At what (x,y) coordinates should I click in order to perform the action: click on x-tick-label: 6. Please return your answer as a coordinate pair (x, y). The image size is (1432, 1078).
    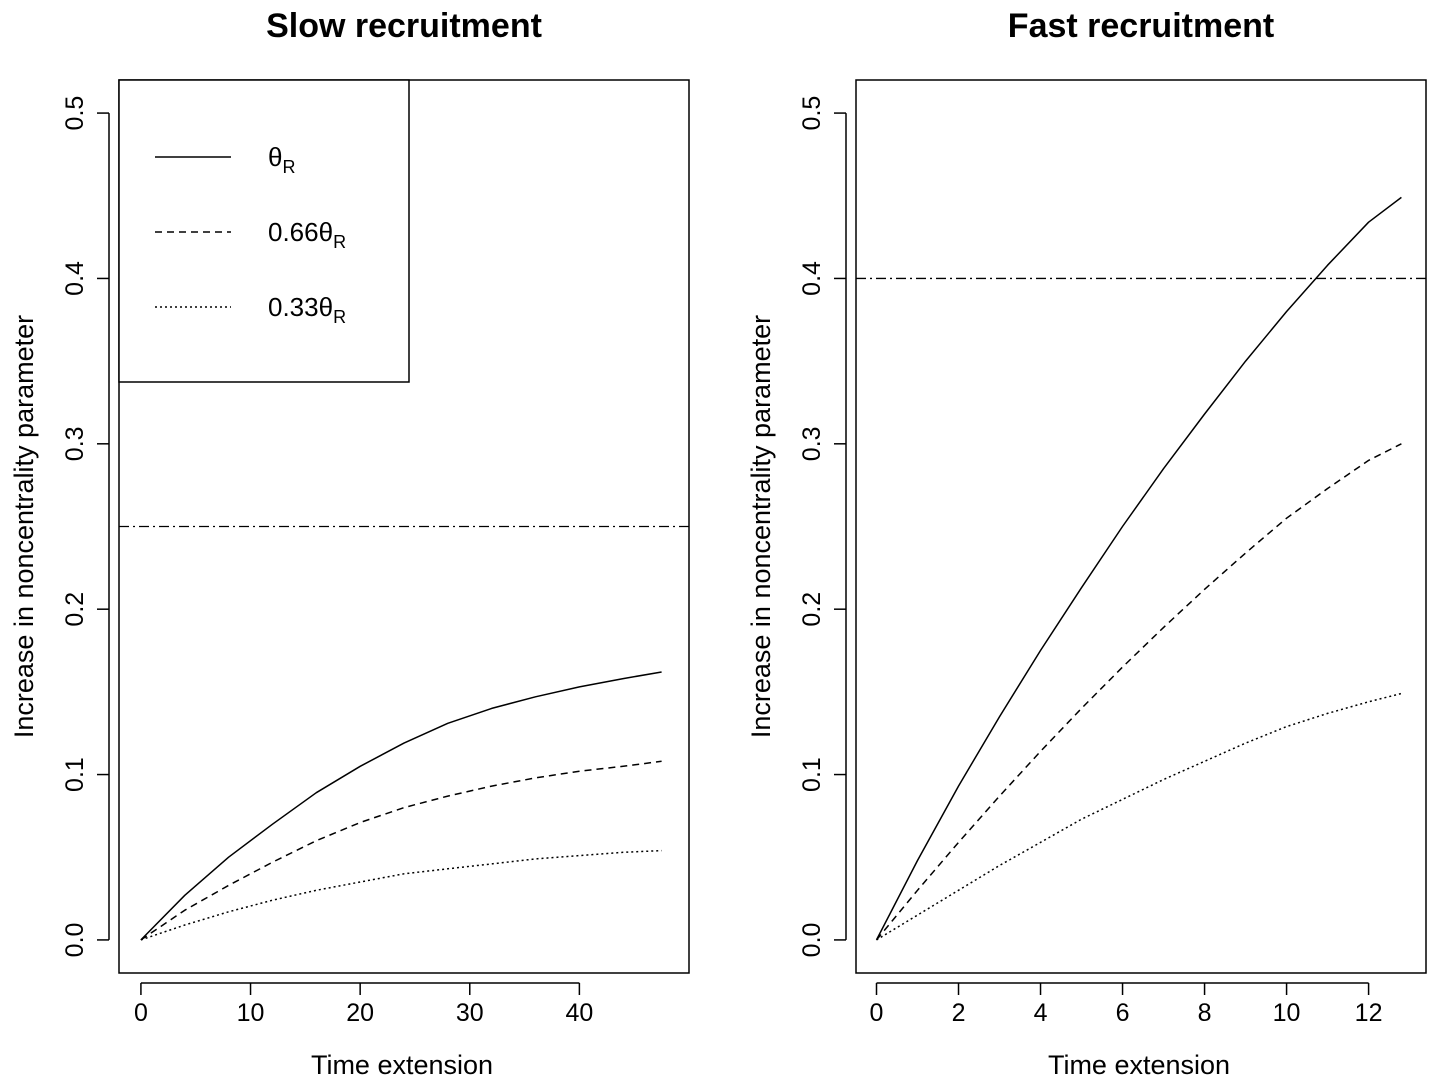
    Looking at the image, I should click on (1123, 1013).